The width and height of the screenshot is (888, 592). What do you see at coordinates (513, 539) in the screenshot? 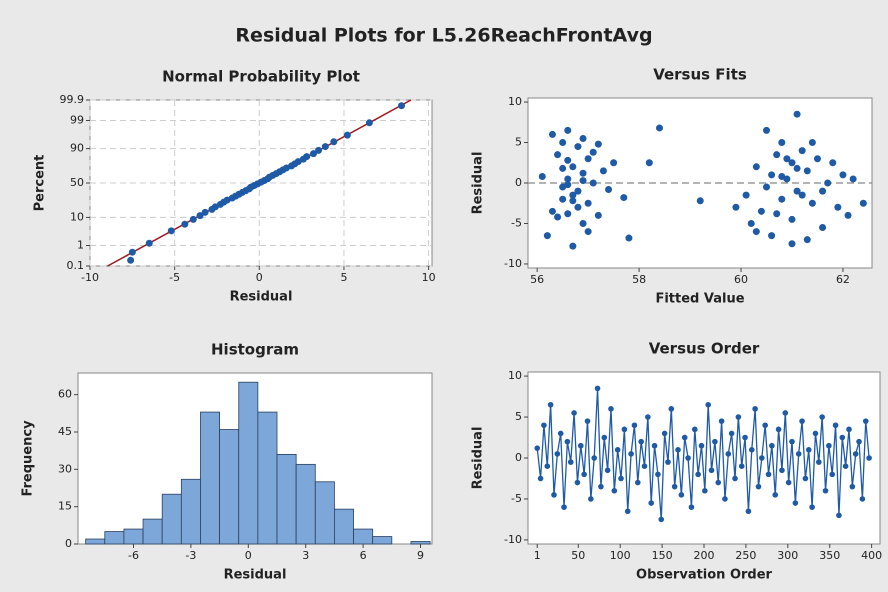
I see `y-tick-label: -10` at bounding box center [513, 539].